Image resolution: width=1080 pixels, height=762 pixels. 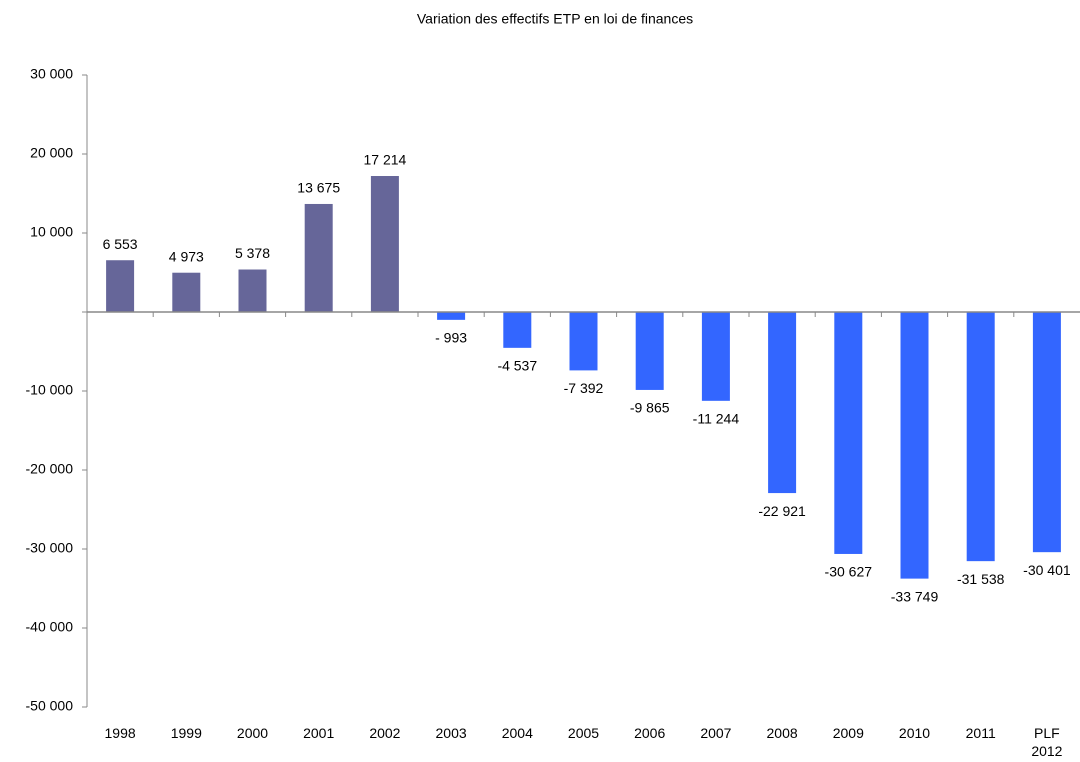 I want to click on value-label: - 993, so click(x=451, y=338).